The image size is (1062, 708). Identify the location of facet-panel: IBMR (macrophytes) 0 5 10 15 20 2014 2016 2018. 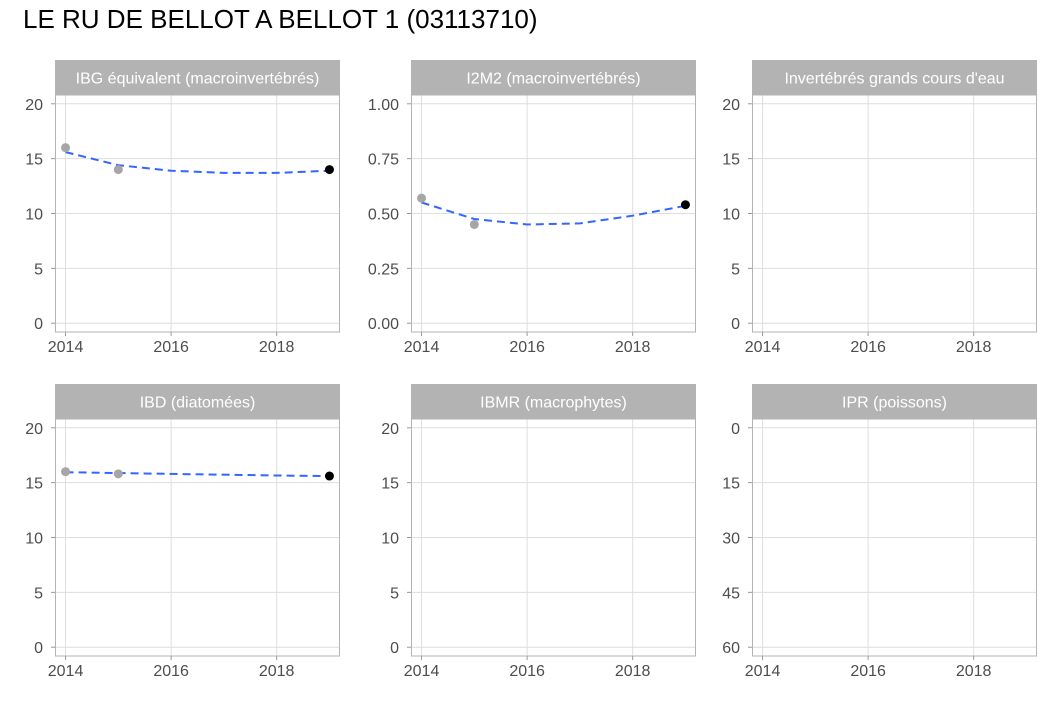
(538, 532).